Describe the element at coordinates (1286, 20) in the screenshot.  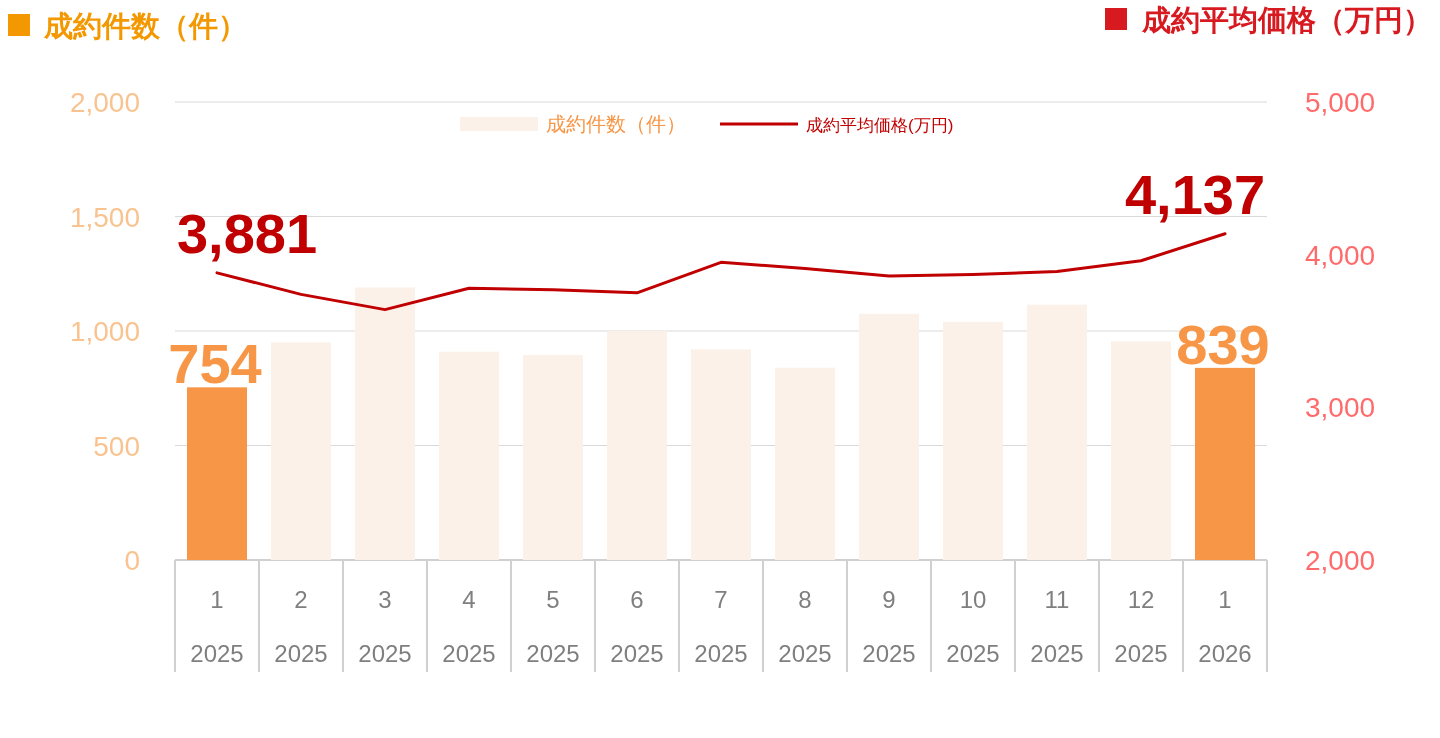
I see `y2-axis-title: 成約平均価格（万円）` at that location.